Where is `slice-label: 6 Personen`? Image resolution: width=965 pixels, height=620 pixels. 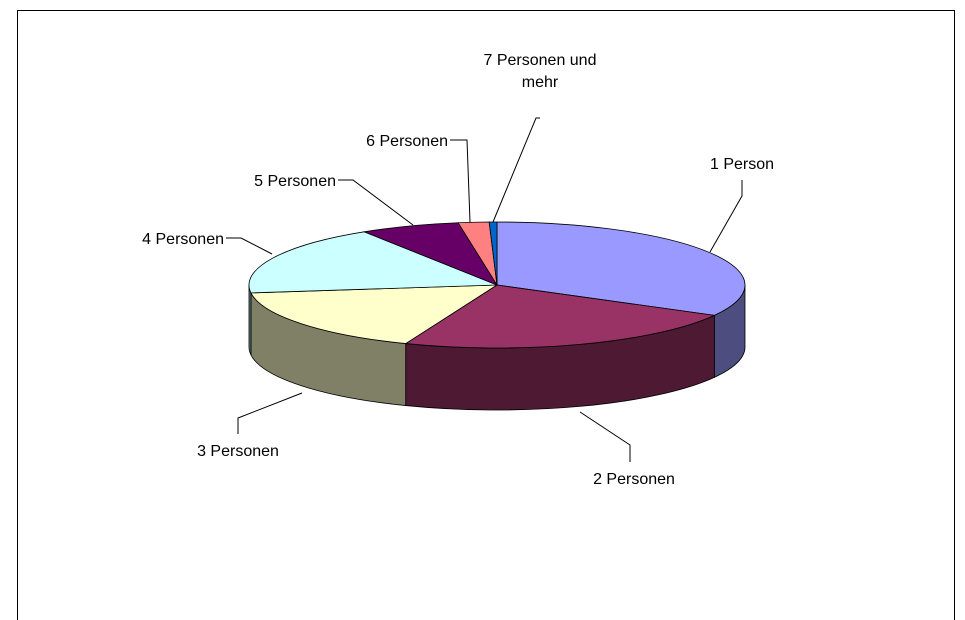
slice-label: 6 Personen is located at coordinates (407, 141).